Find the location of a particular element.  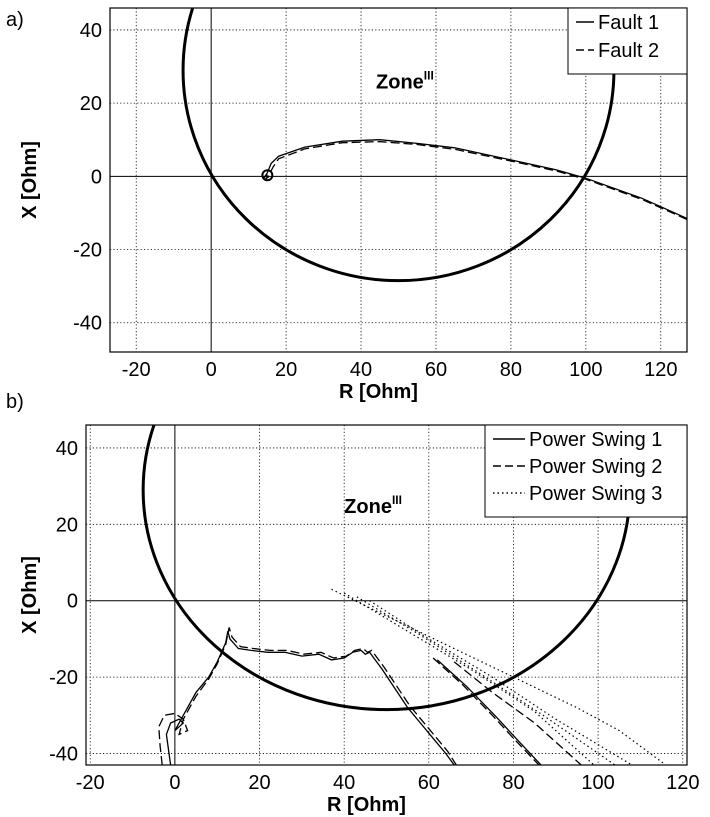

legend-label-2: Fault 2 is located at coordinates (628, 51).